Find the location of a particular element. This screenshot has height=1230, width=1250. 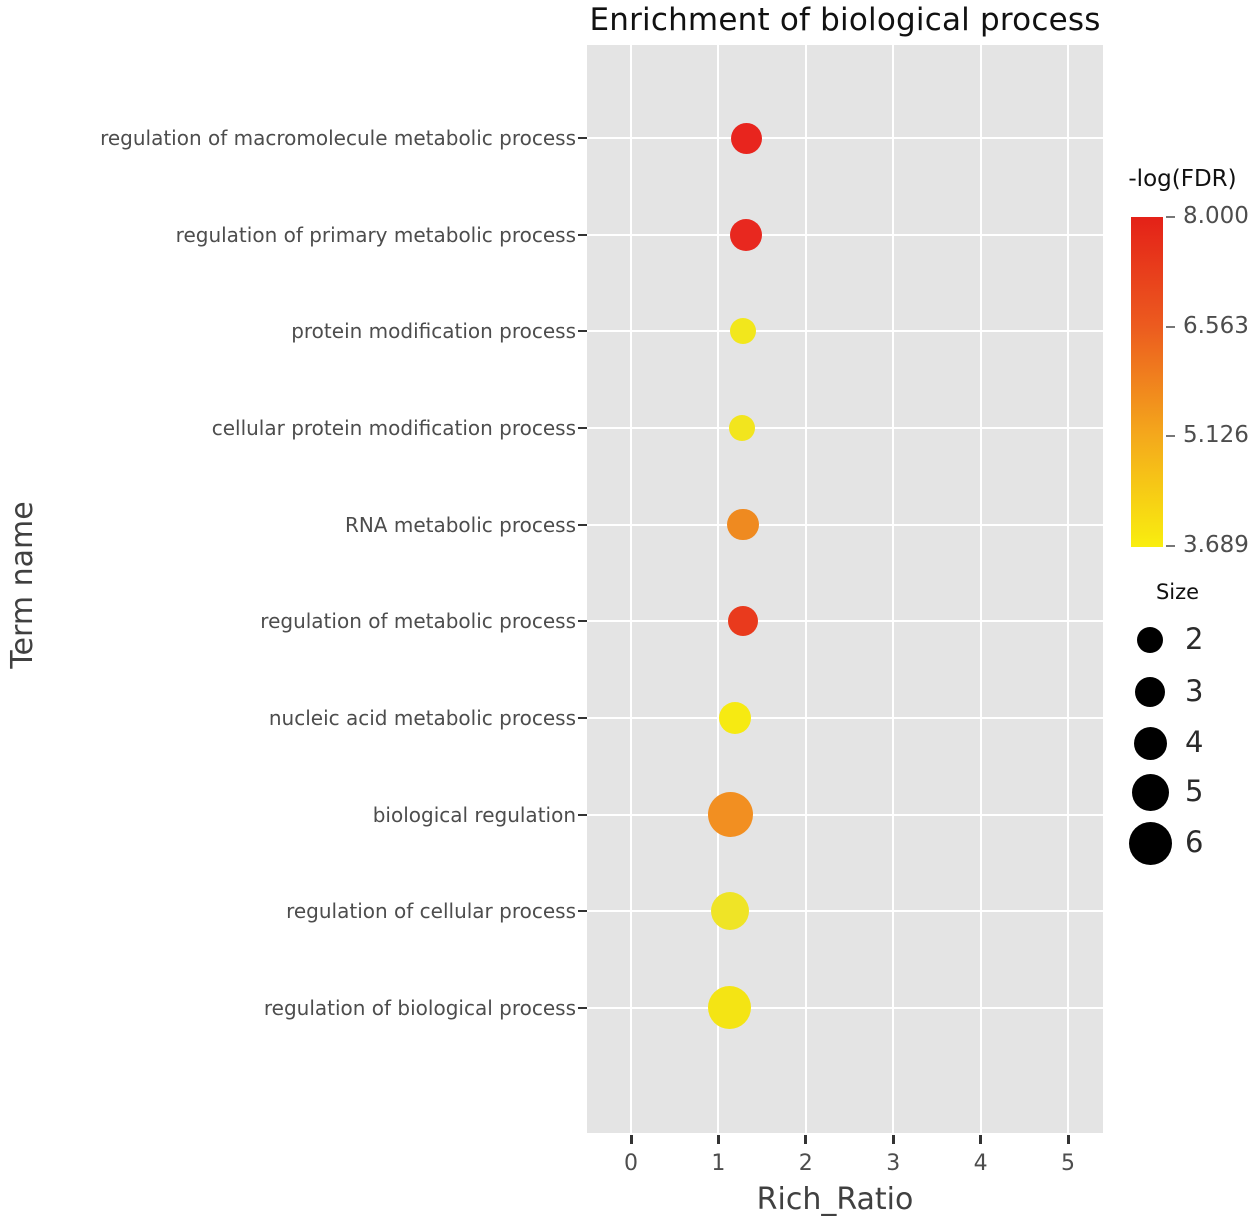

size-legend-label: 5 is located at coordinates (1194, 791).